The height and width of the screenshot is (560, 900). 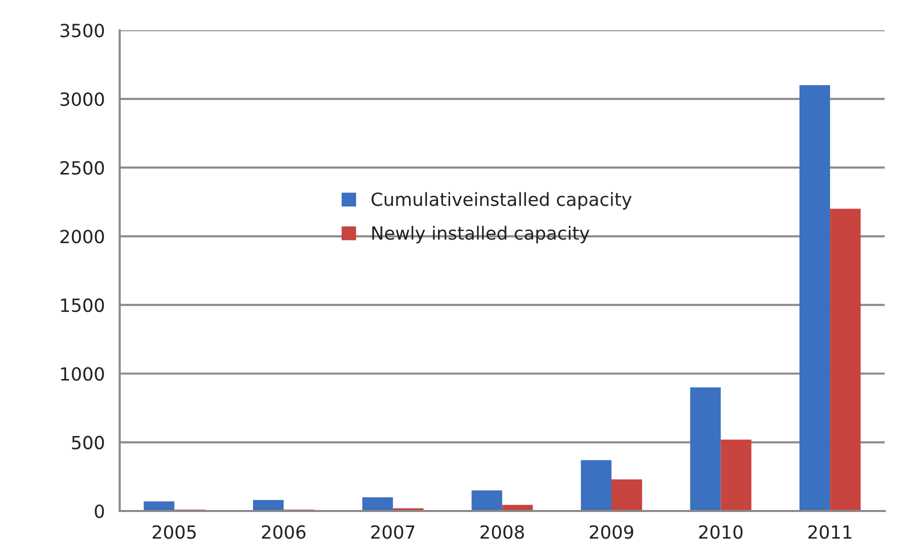 What do you see at coordinates (481, 235) in the screenshot?
I see `legend-label: Newly installed capacity` at bounding box center [481, 235].